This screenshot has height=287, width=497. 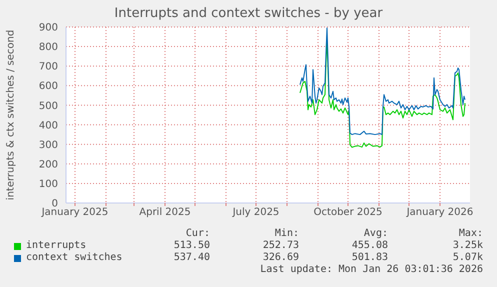 I want to click on legend-label: interrupts, so click(x=56, y=246).